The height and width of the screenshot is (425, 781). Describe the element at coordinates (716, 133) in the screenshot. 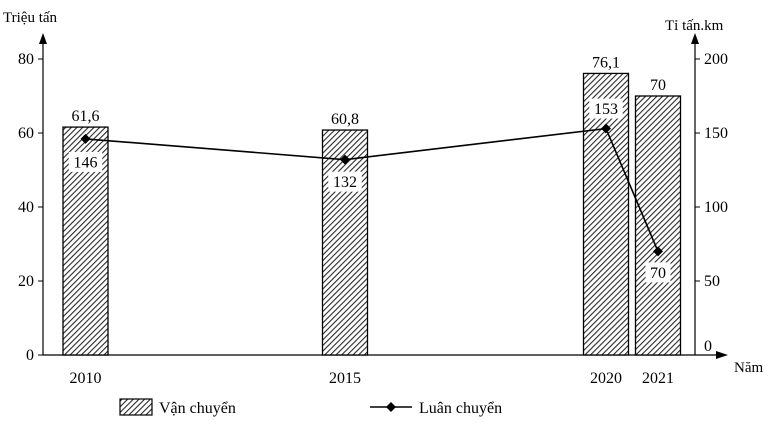

I see `right-tick-label: 150` at that location.